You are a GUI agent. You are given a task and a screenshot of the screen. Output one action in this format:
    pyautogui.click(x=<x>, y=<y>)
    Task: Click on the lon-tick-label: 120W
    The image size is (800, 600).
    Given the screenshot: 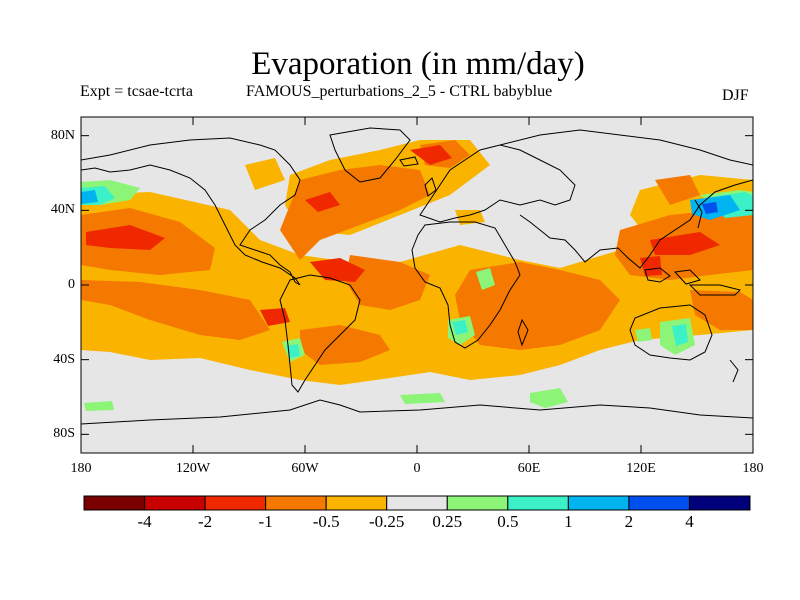 What is the action you would take?
    pyautogui.click(x=193, y=468)
    